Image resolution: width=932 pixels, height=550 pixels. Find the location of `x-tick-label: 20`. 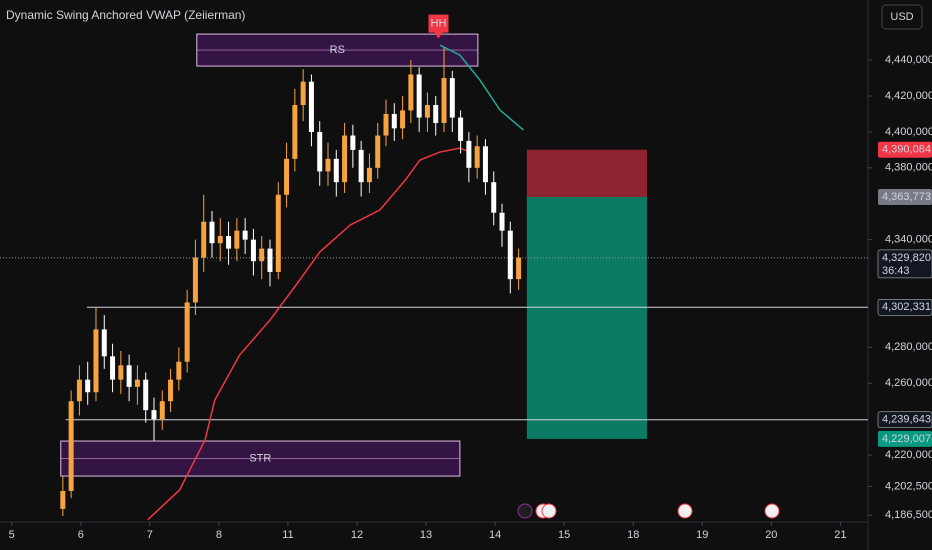

x-tick-label: 20 is located at coordinates (771, 535).